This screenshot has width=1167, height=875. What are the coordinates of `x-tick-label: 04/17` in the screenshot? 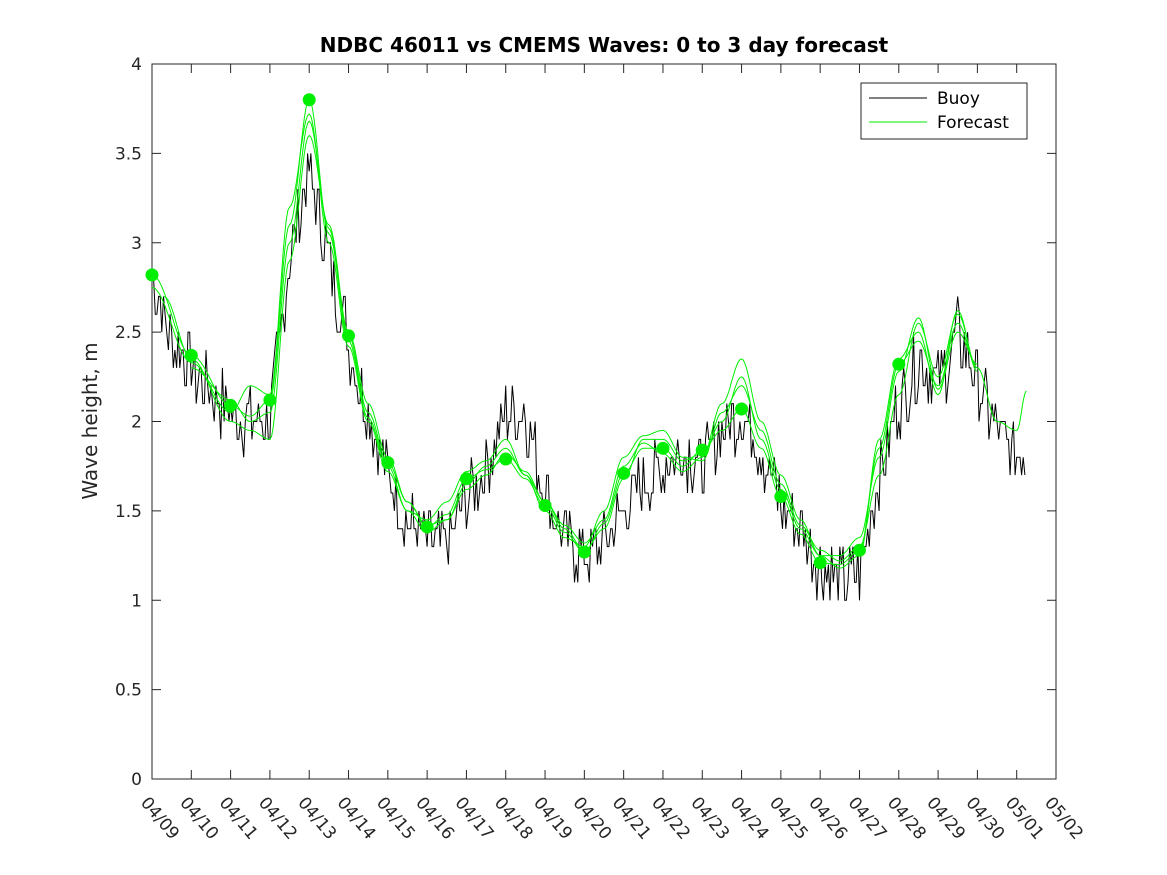 It's located at (474, 818).